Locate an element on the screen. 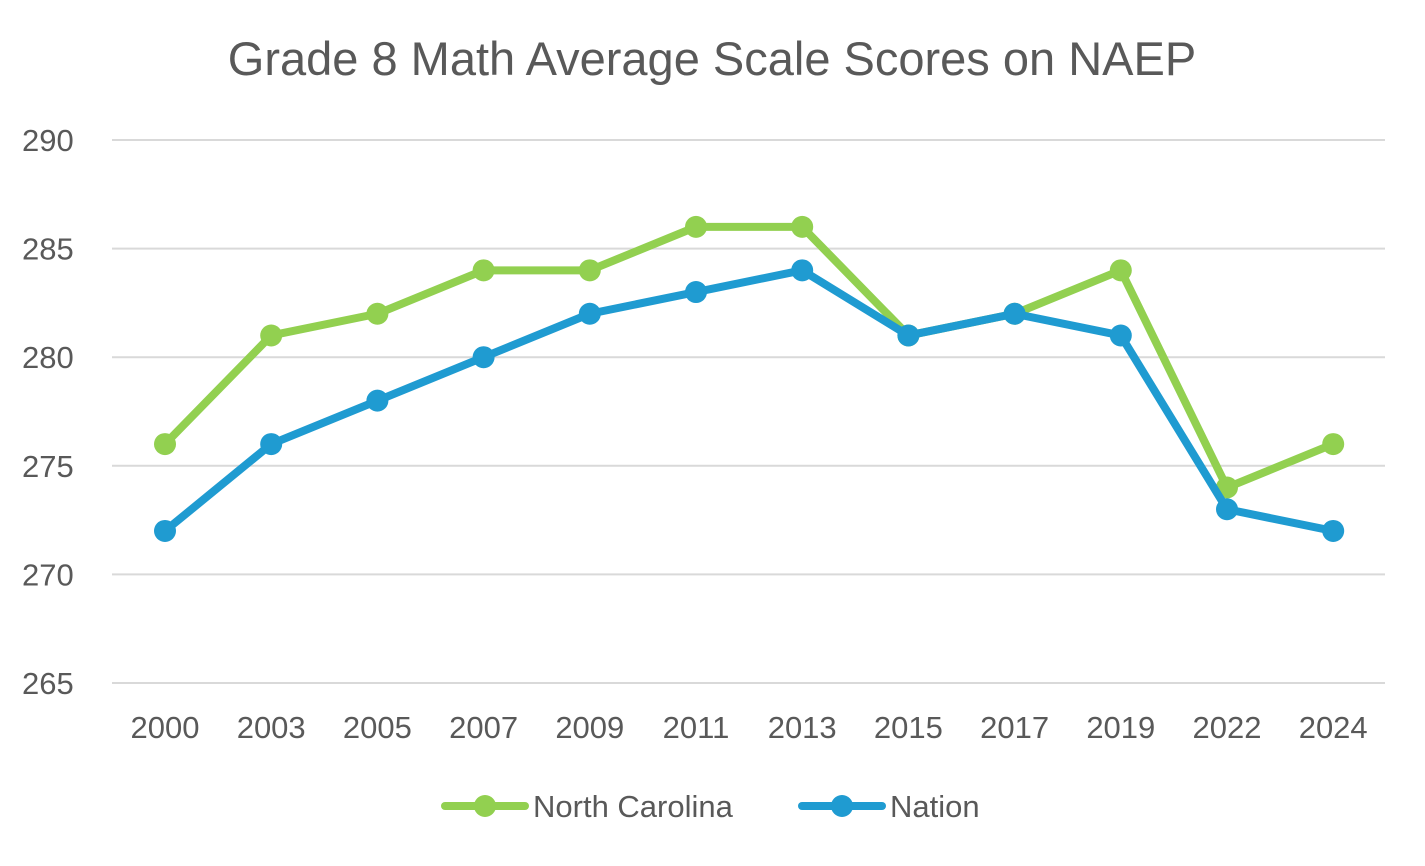 The height and width of the screenshot is (866, 1425). y-tick-label: 290 is located at coordinates (48, 140).